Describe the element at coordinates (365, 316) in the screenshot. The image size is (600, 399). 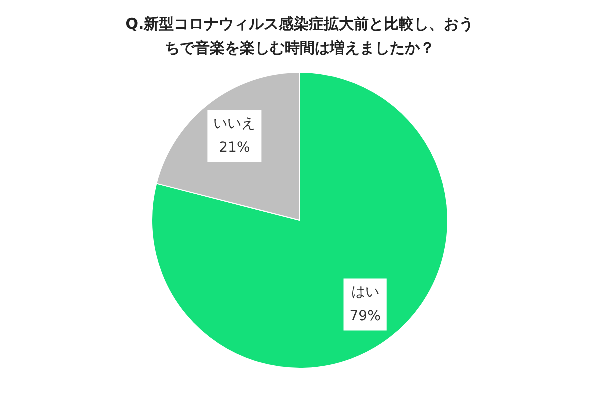
I see `data-label: 79%` at that location.